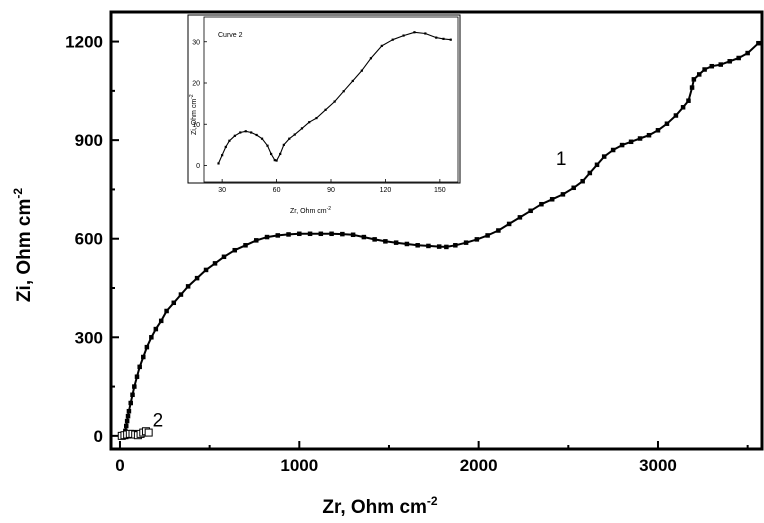 The height and width of the screenshot is (523, 764). Describe the element at coordinates (196, 84) in the screenshot. I see `y-tick-label: 20` at that location.